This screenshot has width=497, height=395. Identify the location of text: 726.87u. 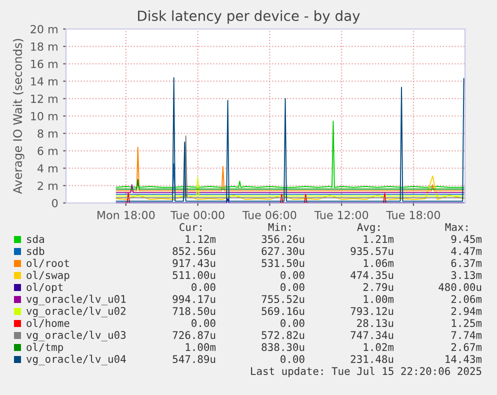
(194, 335).